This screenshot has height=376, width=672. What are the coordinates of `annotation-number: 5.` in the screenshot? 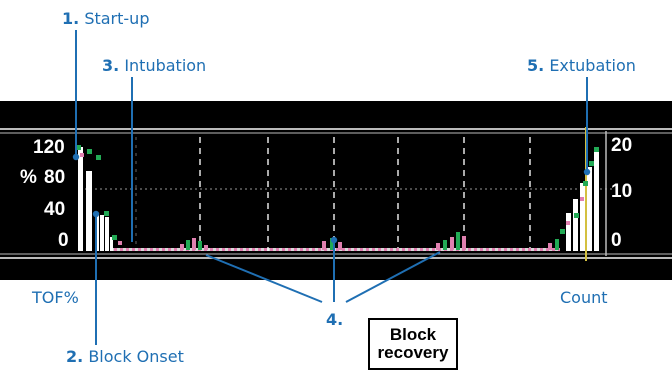 It's located at (536, 65).